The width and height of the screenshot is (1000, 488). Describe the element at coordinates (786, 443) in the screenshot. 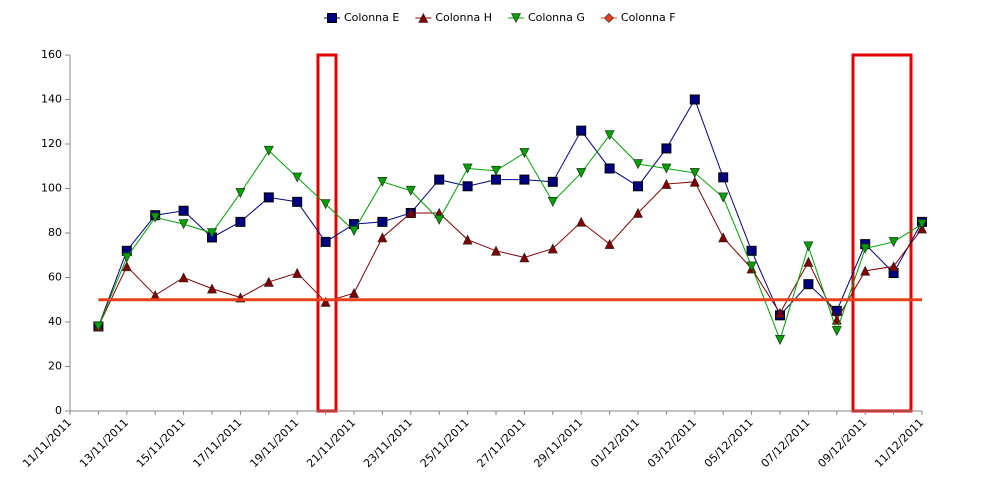

I see `x-tick-label: 07/12/2011` at that location.